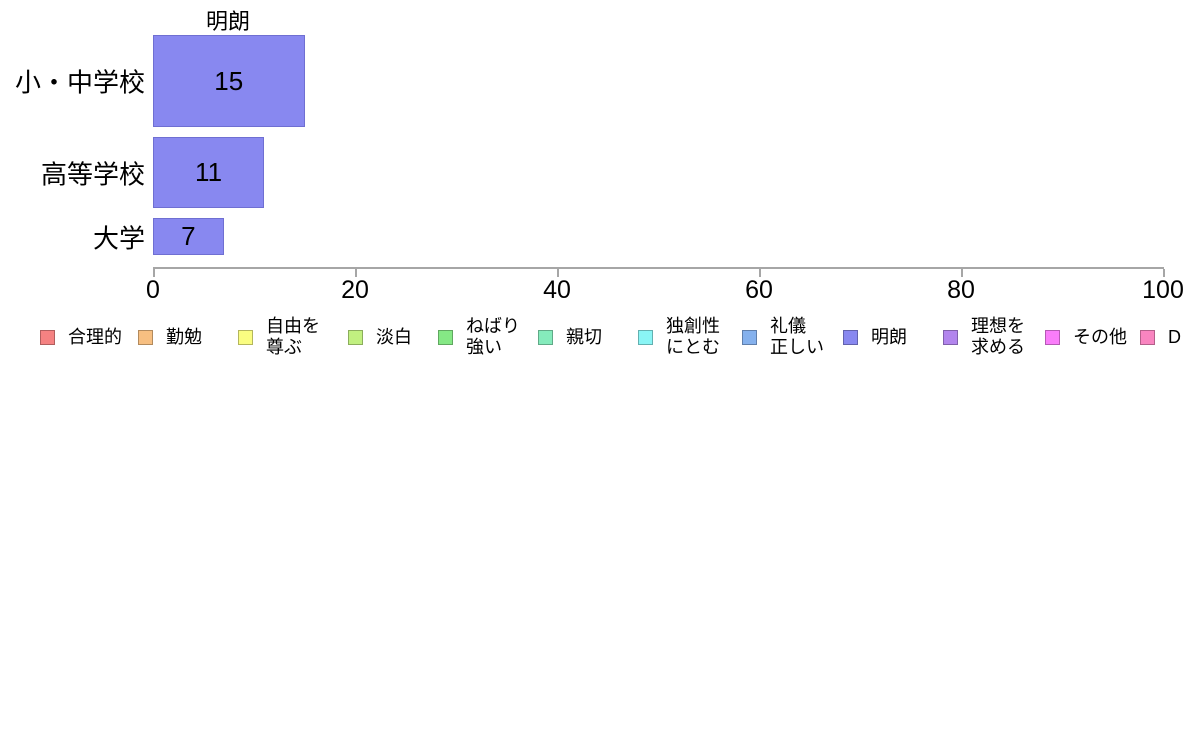 Image resolution: width=1188 pixels, height=736 pixels. Describe the element at coordinates (961, 290) in the screenshot. I see `x-axis-tick-label: 80` at that location.